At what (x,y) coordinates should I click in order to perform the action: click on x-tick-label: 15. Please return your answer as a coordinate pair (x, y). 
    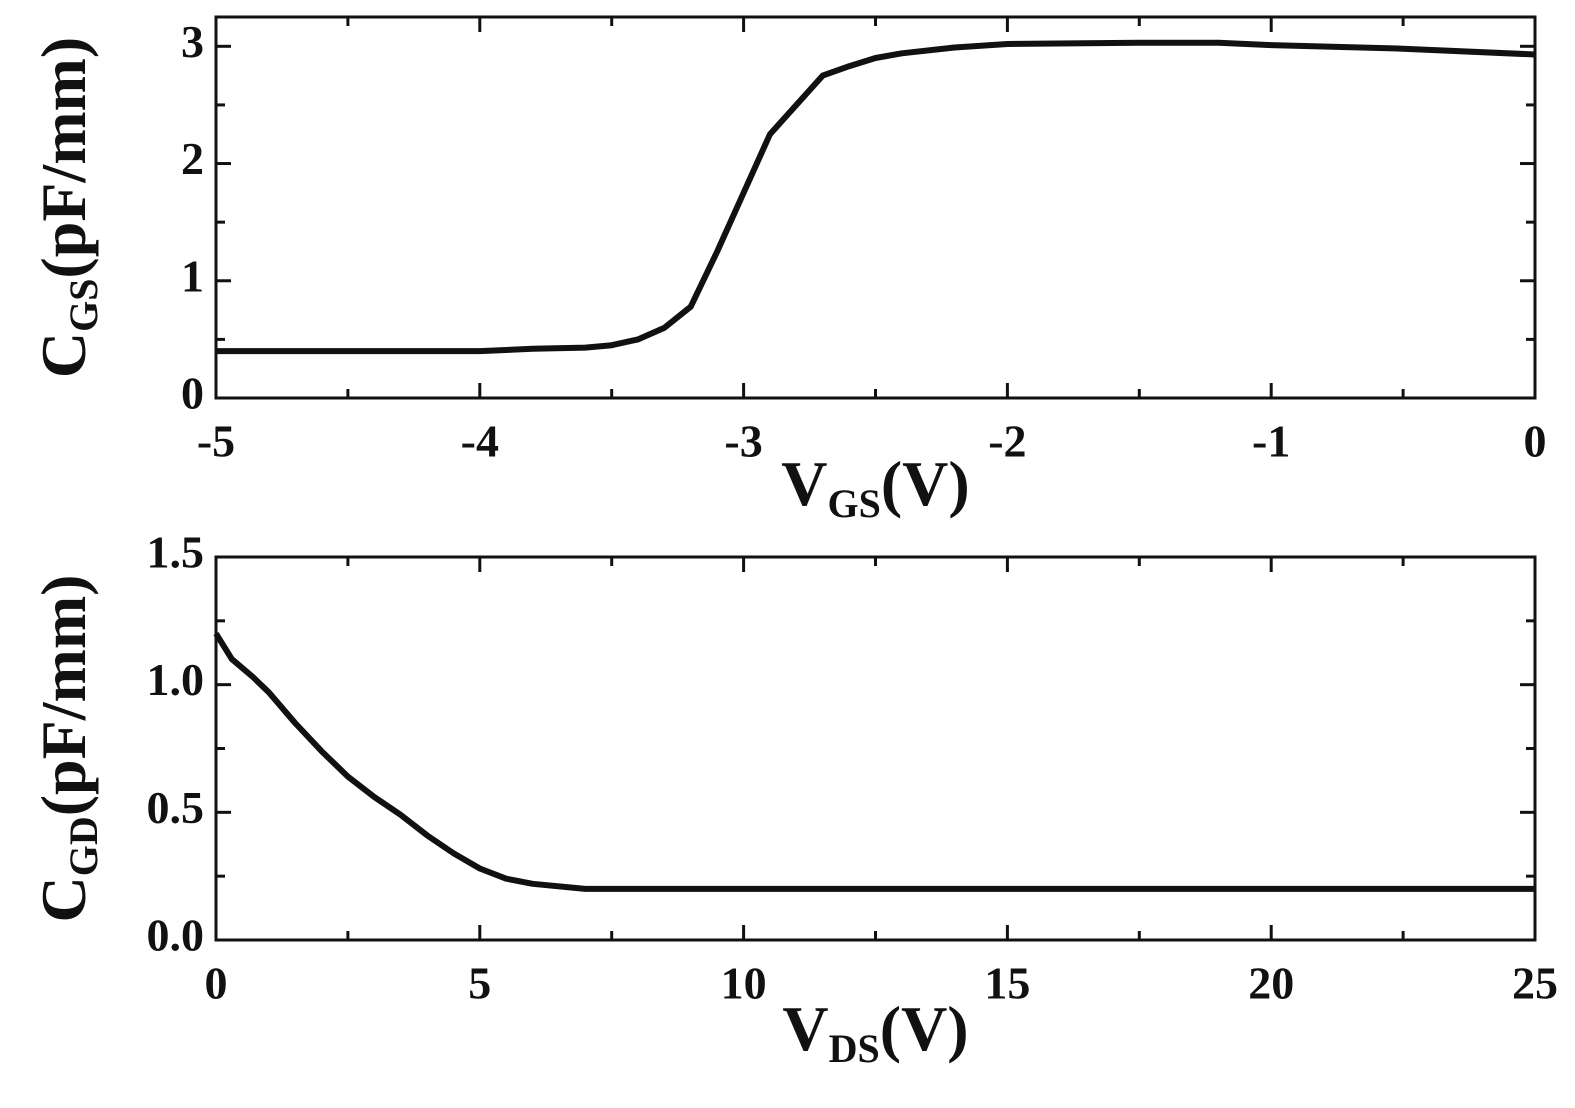
    Looking at the image, I should click on (1007, 983).